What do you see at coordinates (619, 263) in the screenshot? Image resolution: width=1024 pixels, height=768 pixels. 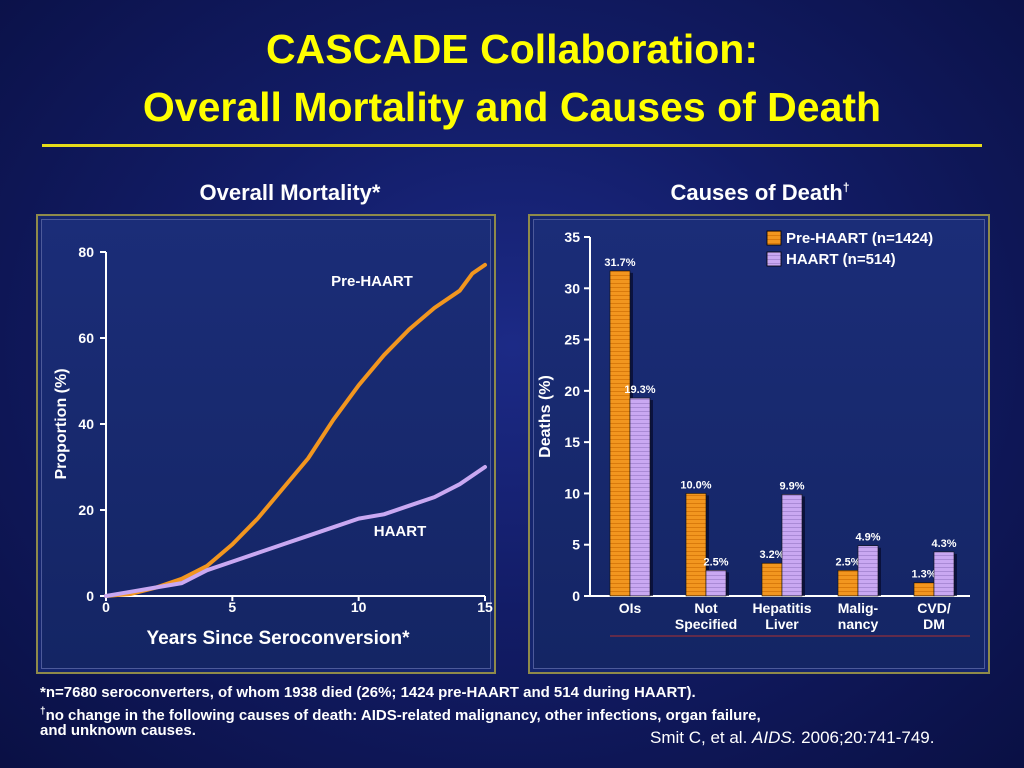 I see `bar-value-label: 31.7%` at bounding box center [619, 263].